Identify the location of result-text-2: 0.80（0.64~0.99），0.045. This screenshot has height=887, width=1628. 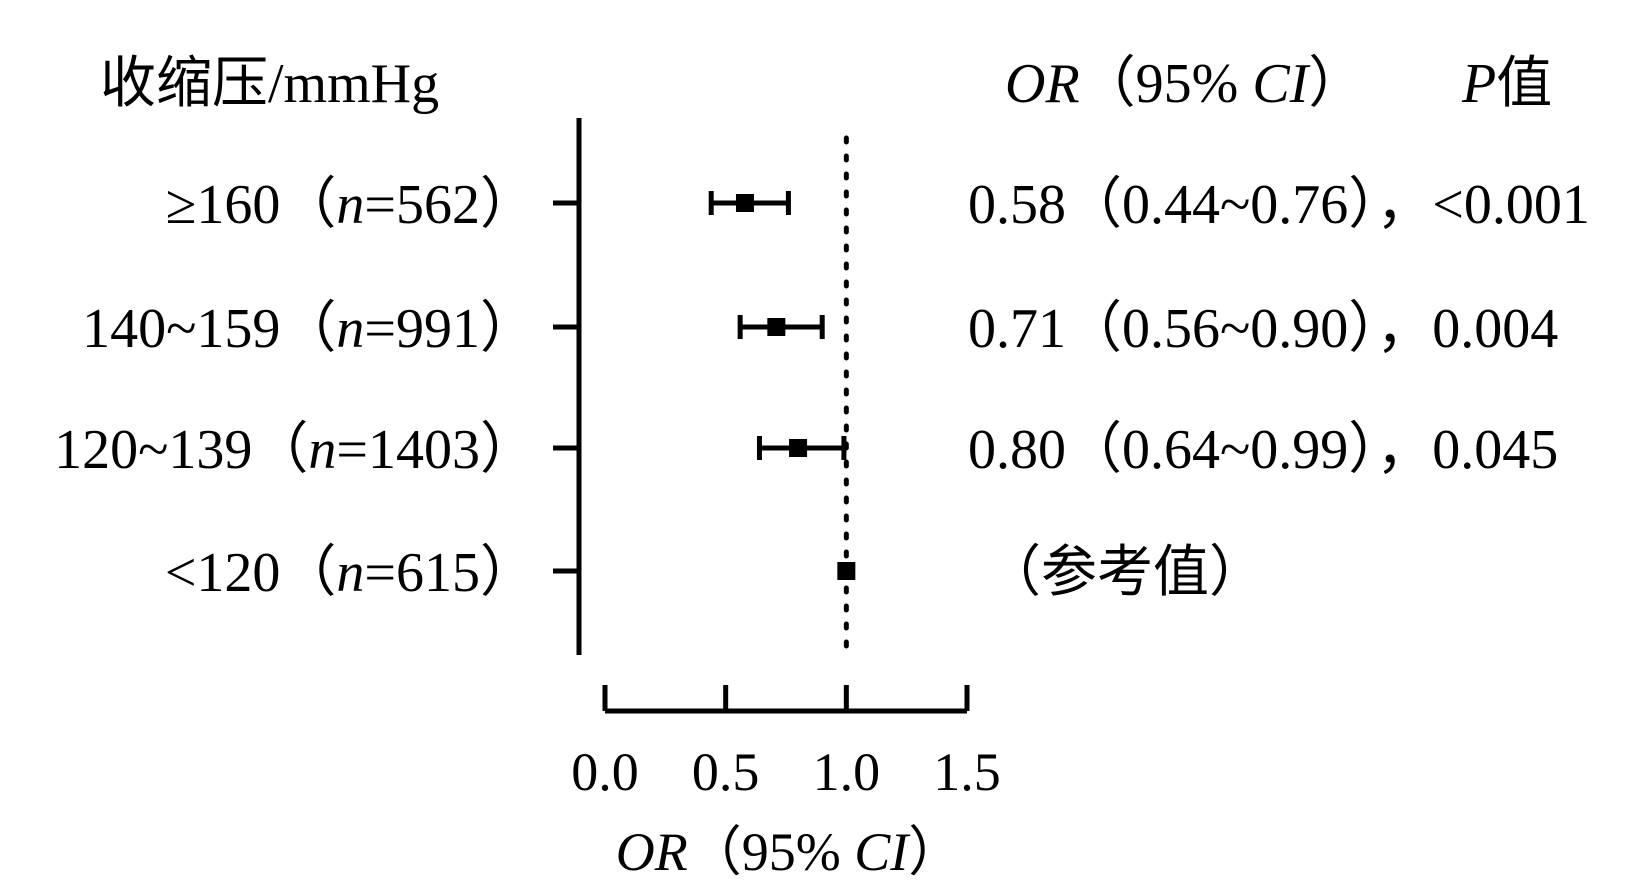
(1263, 450).